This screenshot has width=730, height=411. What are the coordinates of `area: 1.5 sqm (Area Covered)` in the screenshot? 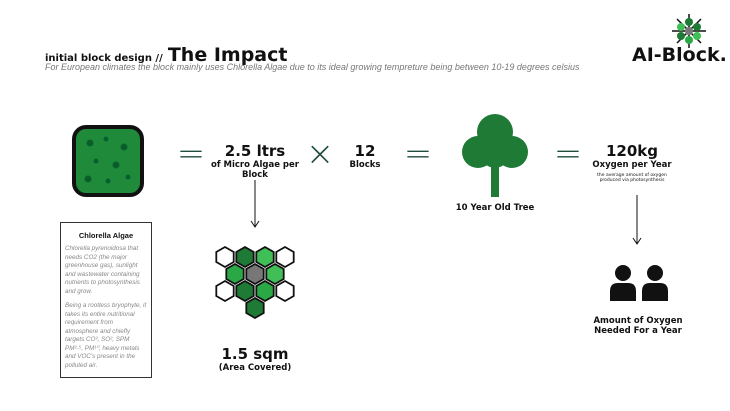 It's located at (255, 359).